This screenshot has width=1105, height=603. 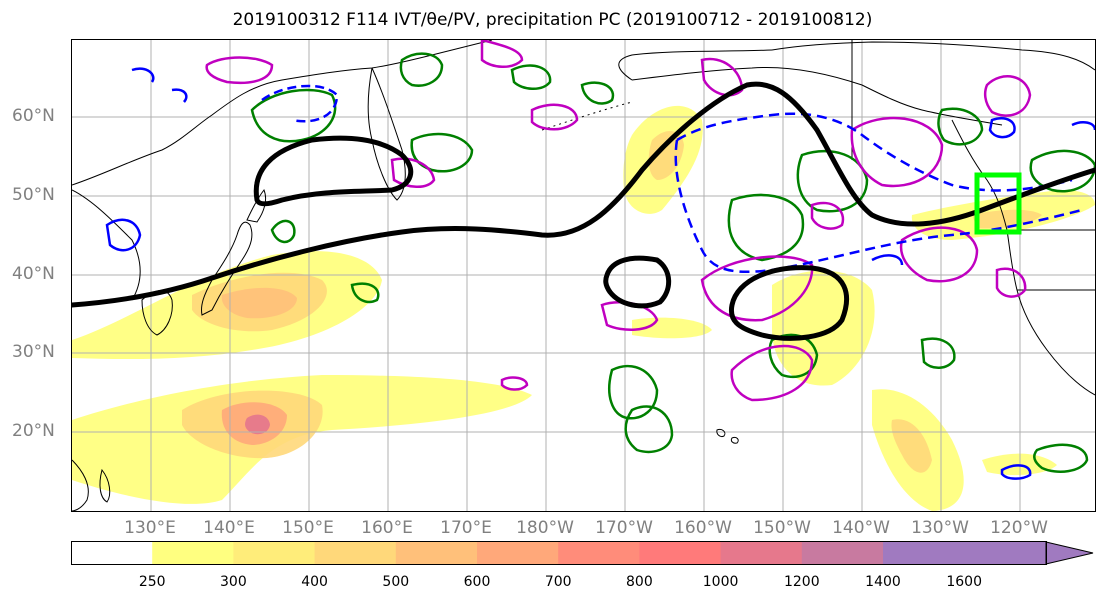 I want to click on colorbar-tick-label: 500, so click(x=396, y=582).